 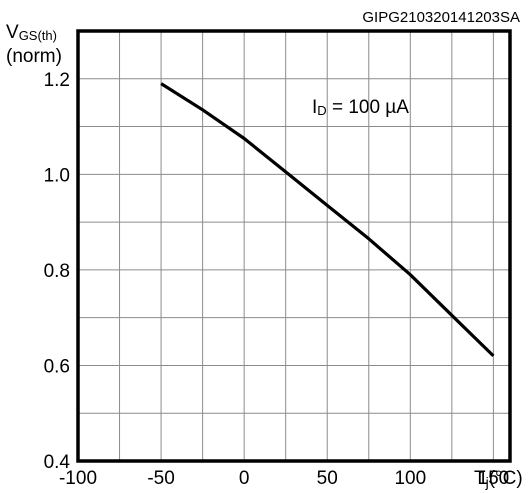 What do you see at coordinates (321, 110) in the screenshot?
I see `annotation-sub: D` at bounding box center [321, 110].